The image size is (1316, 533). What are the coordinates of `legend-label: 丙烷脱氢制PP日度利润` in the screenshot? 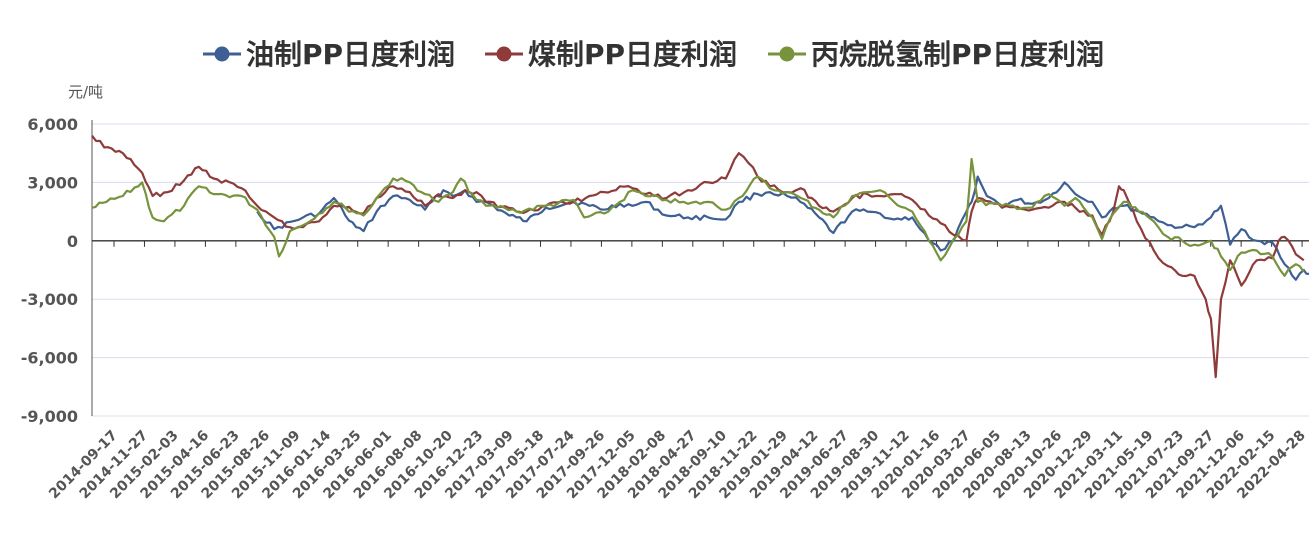 It's located at (957, 54).